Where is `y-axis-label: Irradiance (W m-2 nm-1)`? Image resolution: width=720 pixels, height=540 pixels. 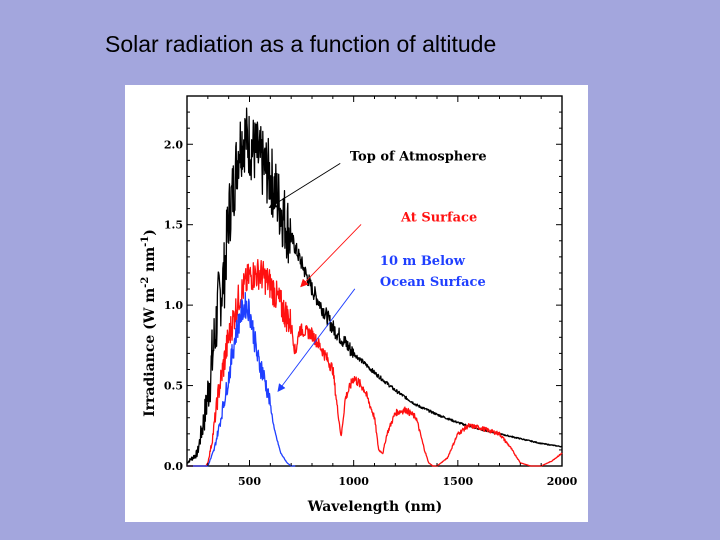 y-axis-label: Irradiance (W m-2 nm-1) is located at coordinates (149, 323).